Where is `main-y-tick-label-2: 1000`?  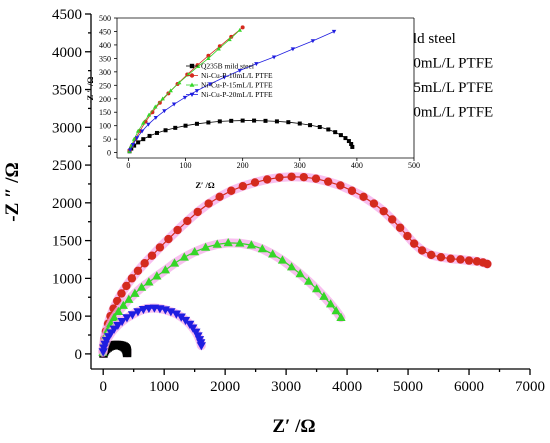
main-y-tick-label-2: 1000 is located at coordinates (67, 279).